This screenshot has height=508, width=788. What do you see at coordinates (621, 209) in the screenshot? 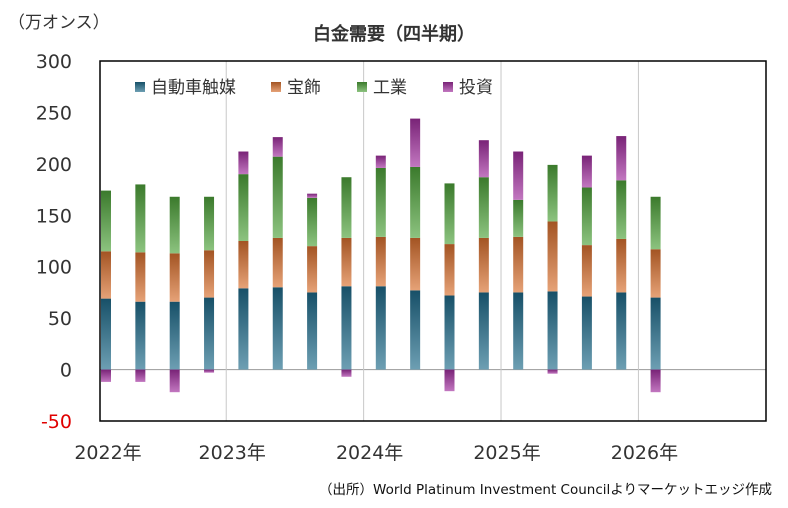
I see `bar-工業-2025Q4` at bounding box center [621, 209].